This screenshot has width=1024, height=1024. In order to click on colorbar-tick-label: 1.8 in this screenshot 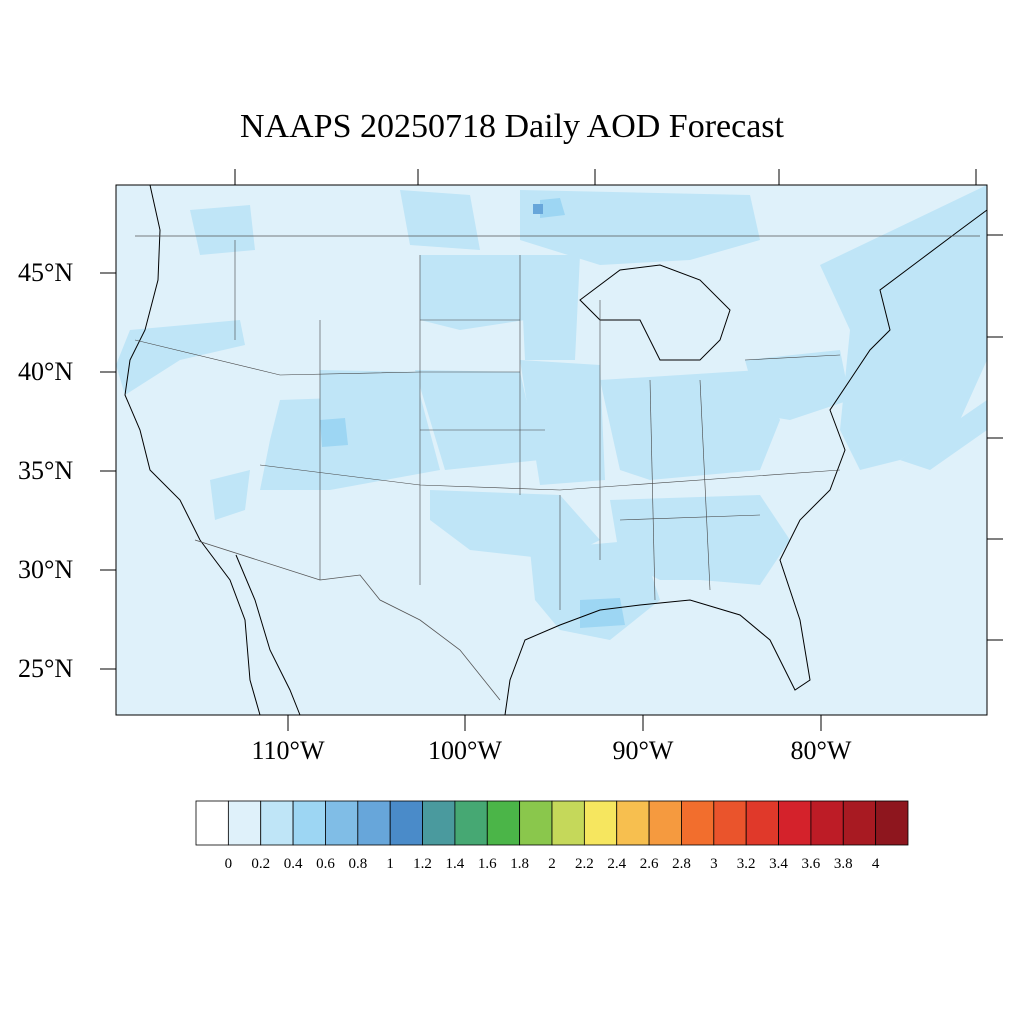, I will do `click(519, 864)`.